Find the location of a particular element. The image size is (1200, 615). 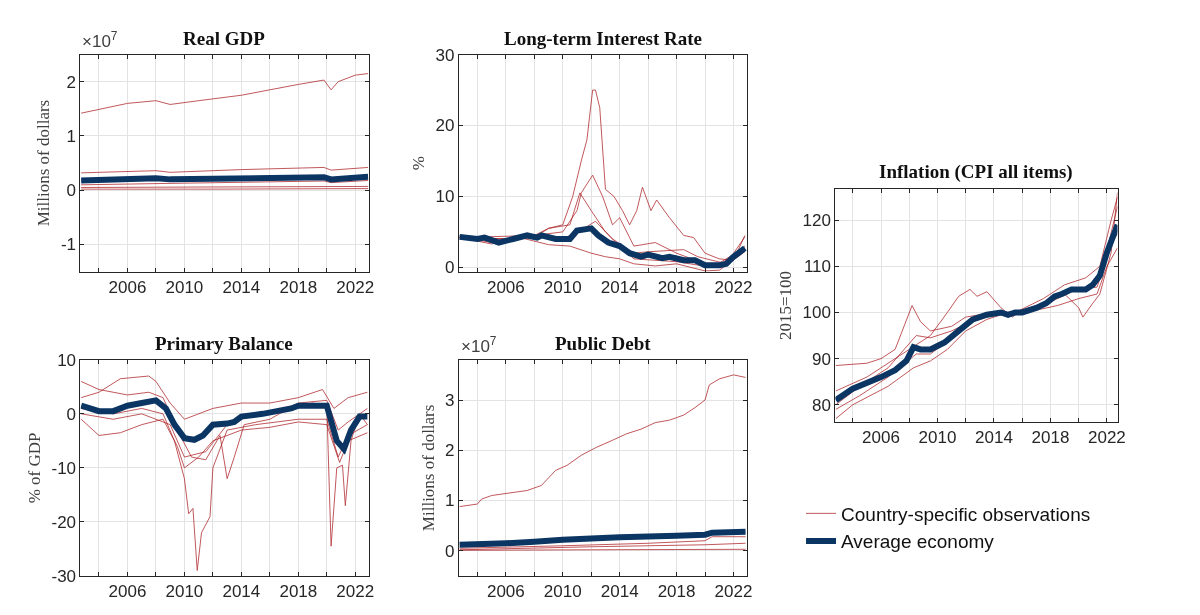

y-tick-label: -30 is located at coordinates (64, 576).